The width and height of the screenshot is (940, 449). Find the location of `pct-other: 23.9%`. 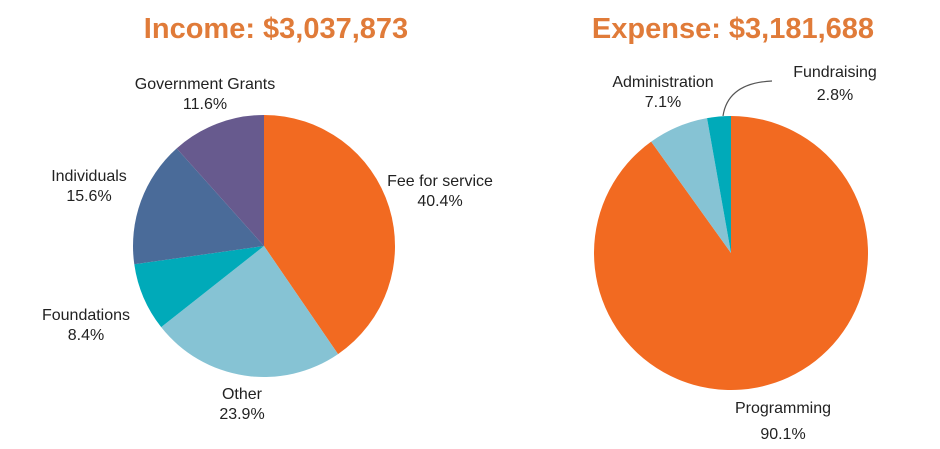

pct-other: 23.9% is located at coordinates (241, 414).